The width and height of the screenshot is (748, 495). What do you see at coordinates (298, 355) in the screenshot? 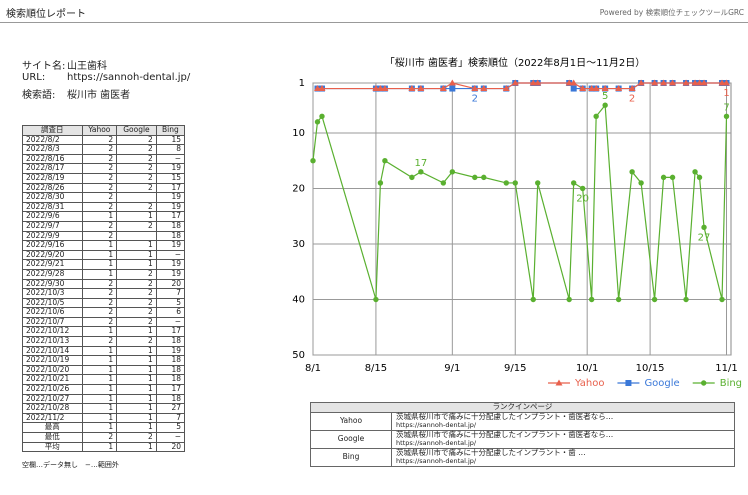
I see `y-tick-label: 50` at bounding box center [298, 355].